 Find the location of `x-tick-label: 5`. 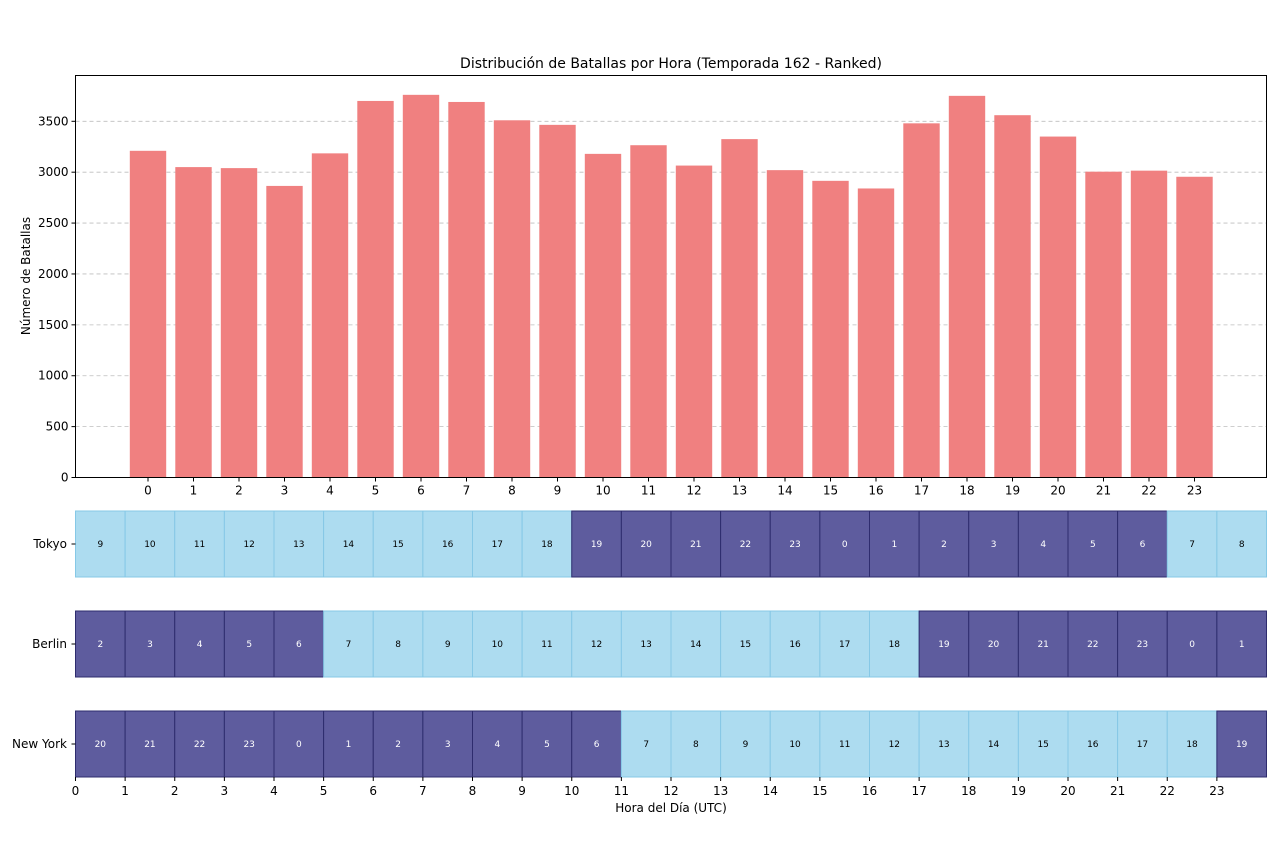

x-tick-label: 5 is located at coordinates (324, 791).